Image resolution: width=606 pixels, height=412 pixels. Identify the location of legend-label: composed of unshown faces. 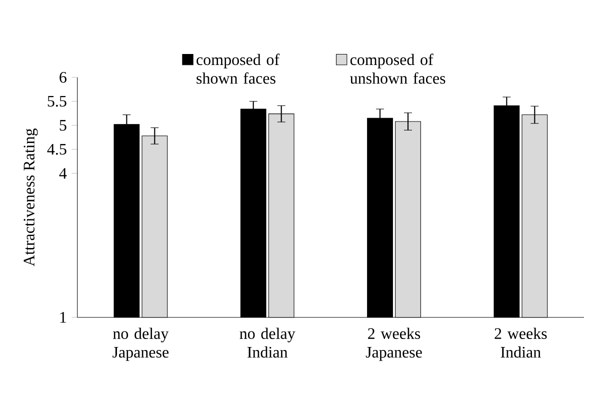
(398, 69).